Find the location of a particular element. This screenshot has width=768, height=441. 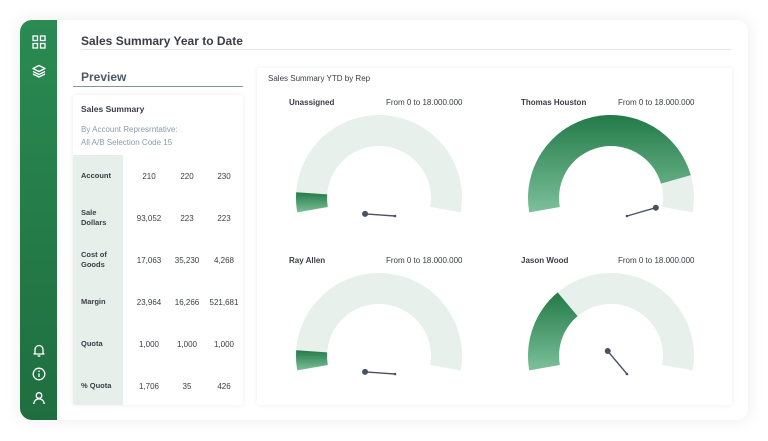

gauge-name-ray-allen: Ray Allen is located at coordinates (307, 260).